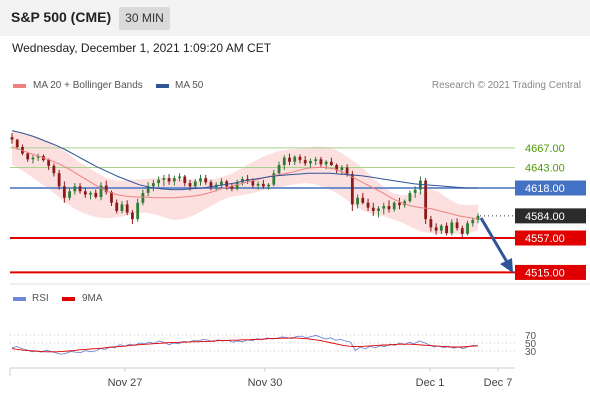 This screenshot has width=590, height=400. I want to click on time-axis: Nov 27 Nov 30 Dec 1 Dec 7, so click(310, 378).